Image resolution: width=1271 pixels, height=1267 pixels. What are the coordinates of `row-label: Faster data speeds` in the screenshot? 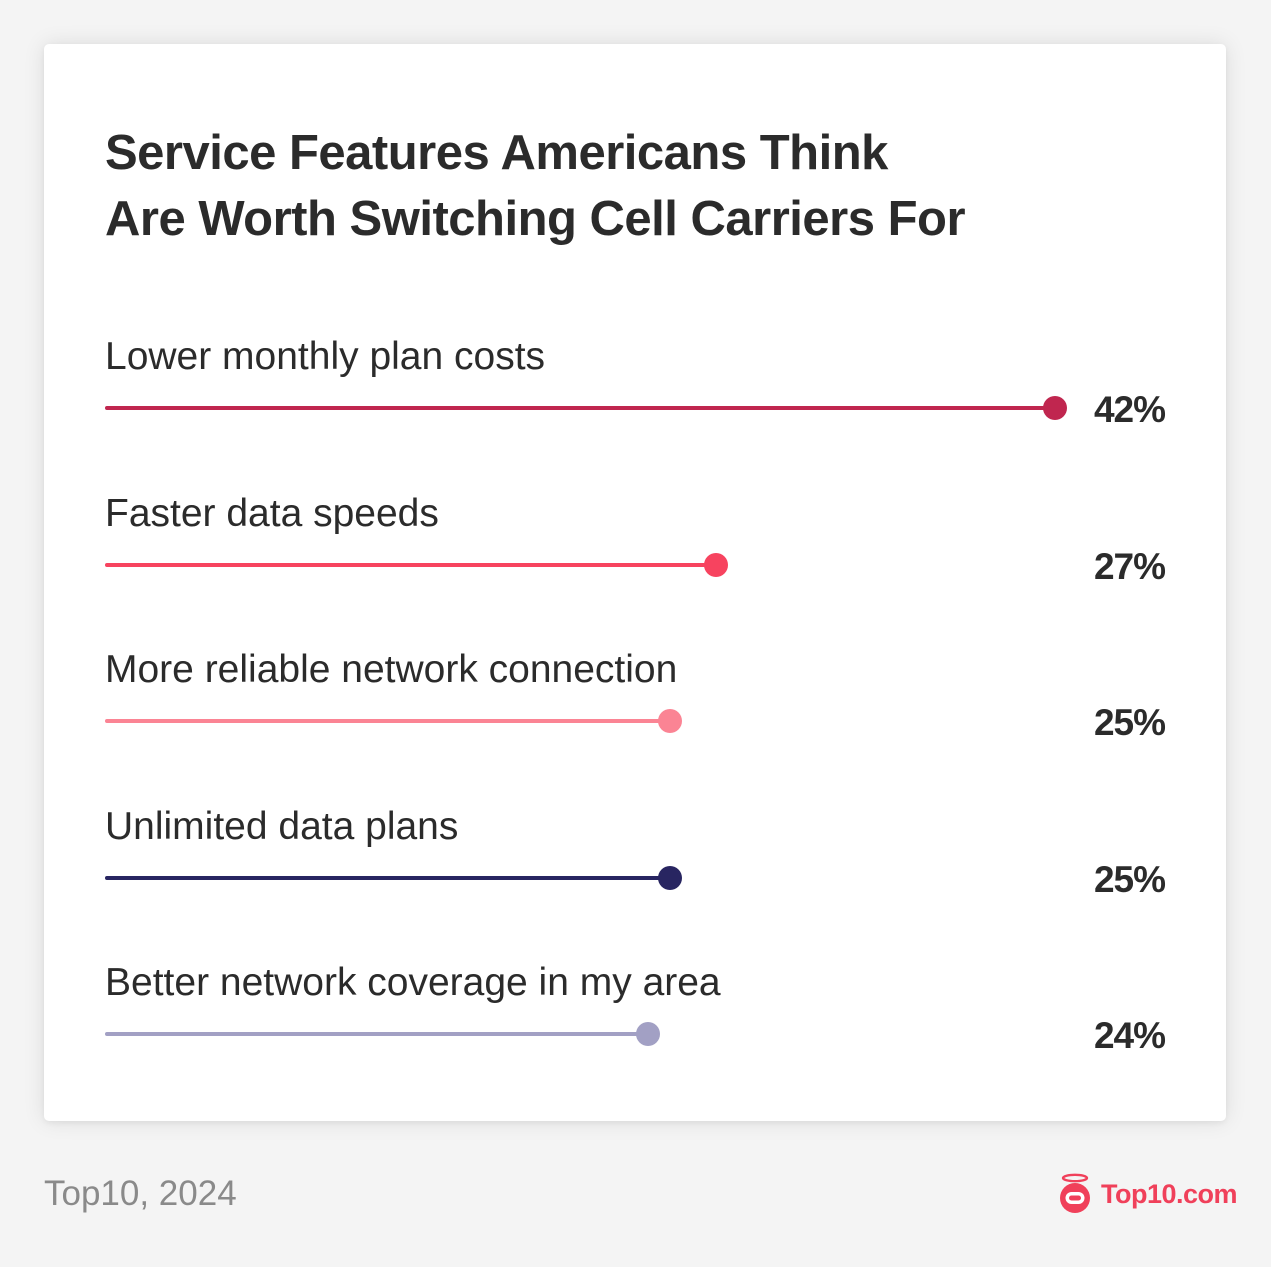 It's located at (272, 513).